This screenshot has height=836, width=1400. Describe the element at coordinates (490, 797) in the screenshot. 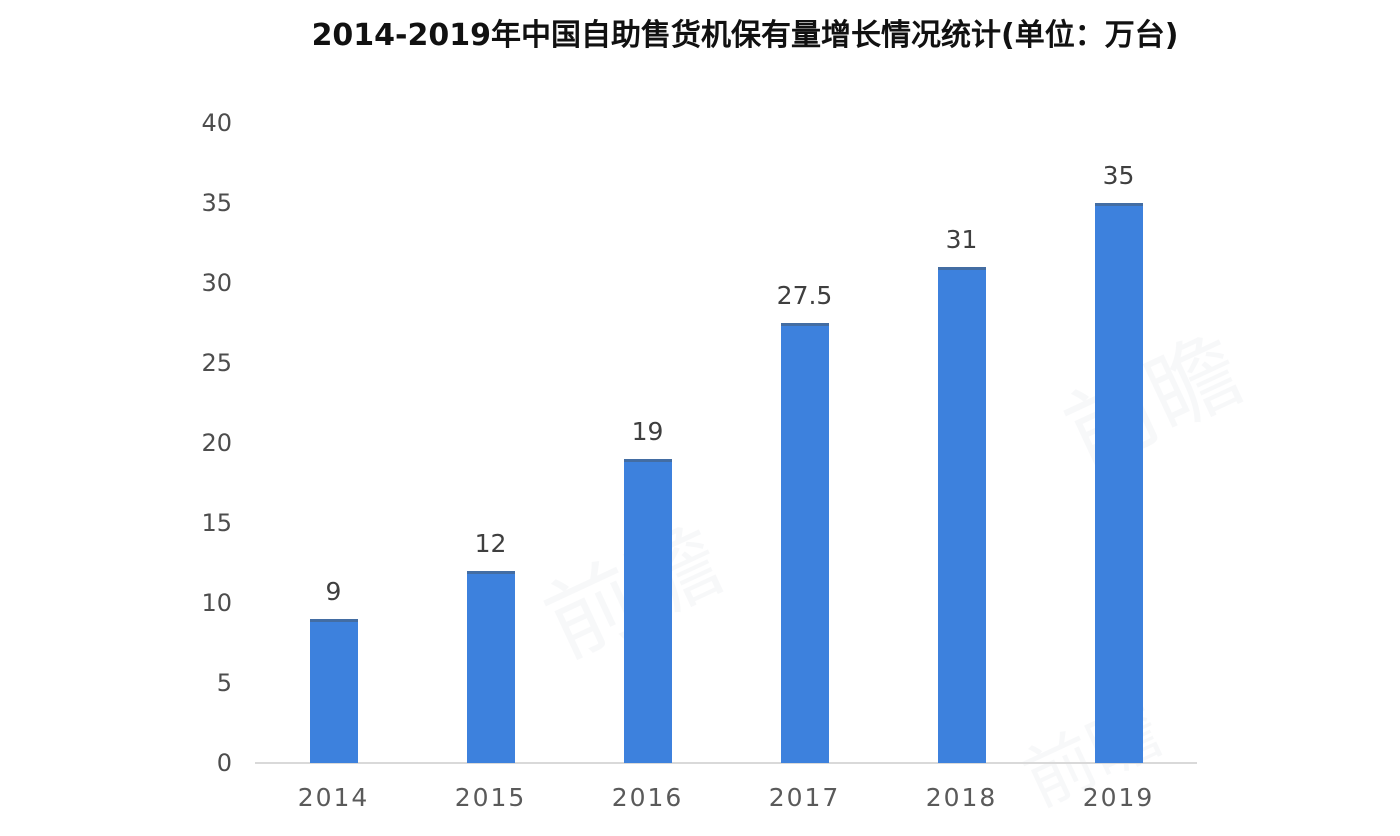

I see `x-tick-label: 2015` at that location.